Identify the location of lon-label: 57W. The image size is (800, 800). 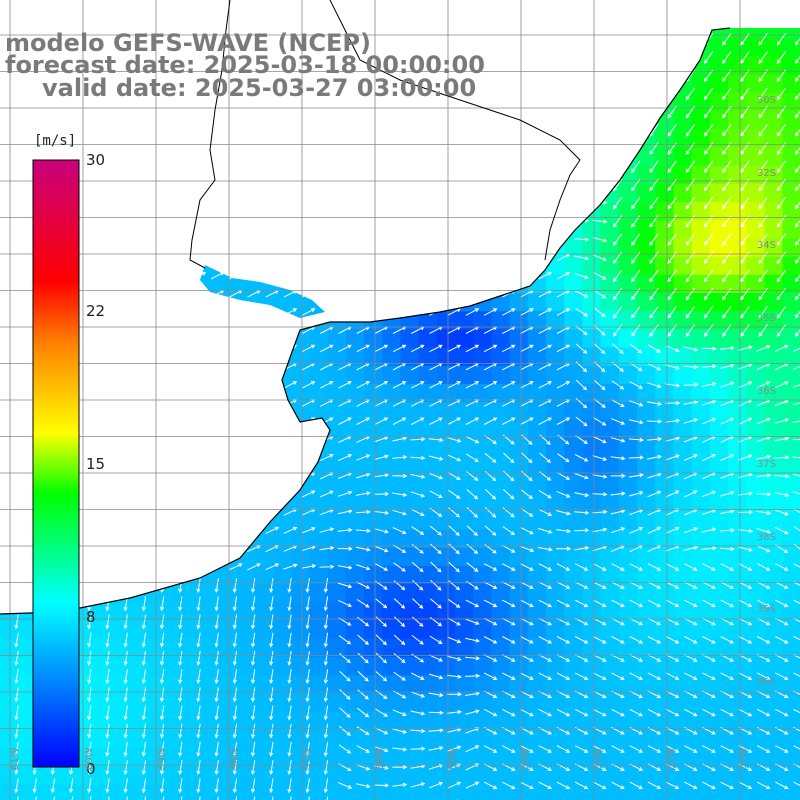
(307, 758).